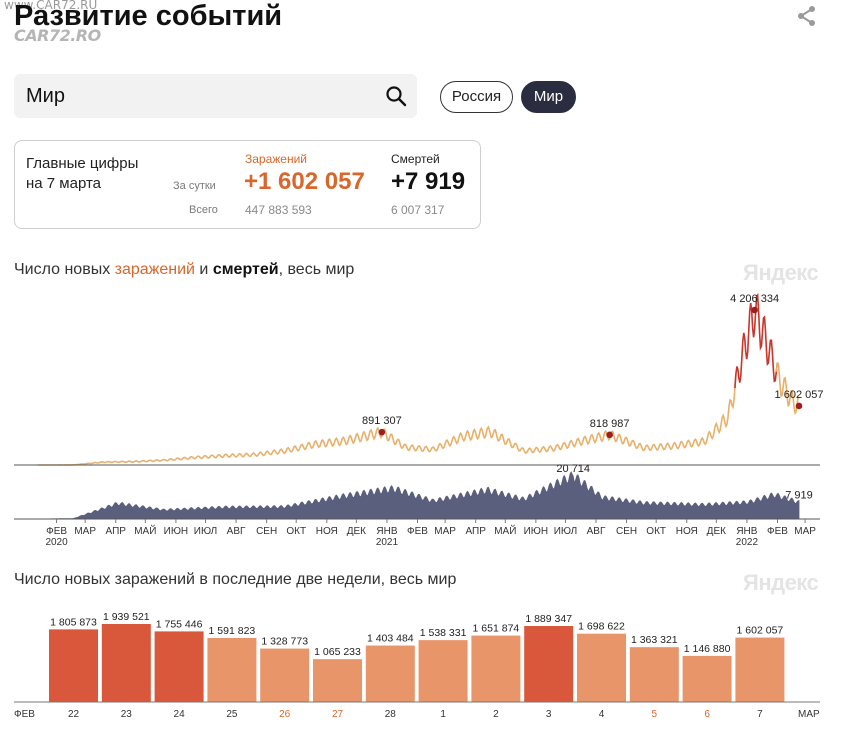  I want to click on data-label: 7 919, so click(799, 496).